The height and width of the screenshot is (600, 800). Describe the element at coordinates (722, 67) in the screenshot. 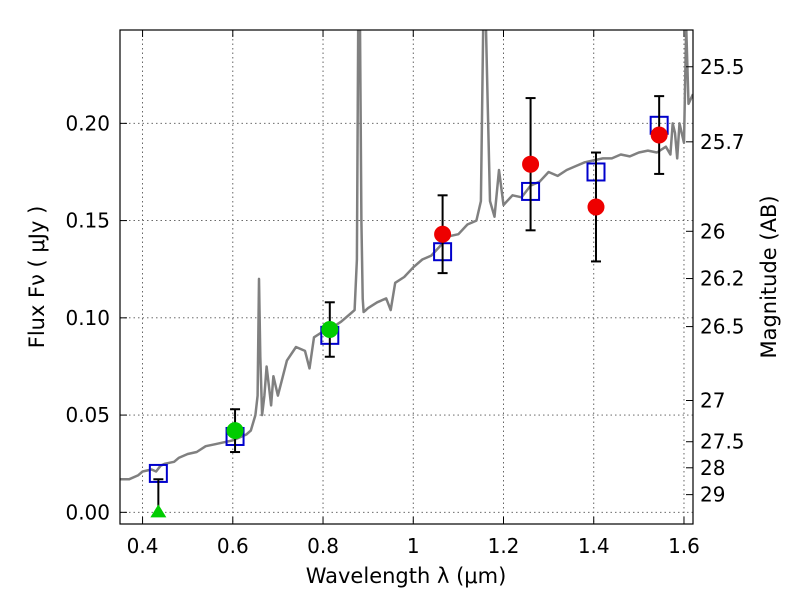

I see `magnitude-tick-label: 25.5` at that location.